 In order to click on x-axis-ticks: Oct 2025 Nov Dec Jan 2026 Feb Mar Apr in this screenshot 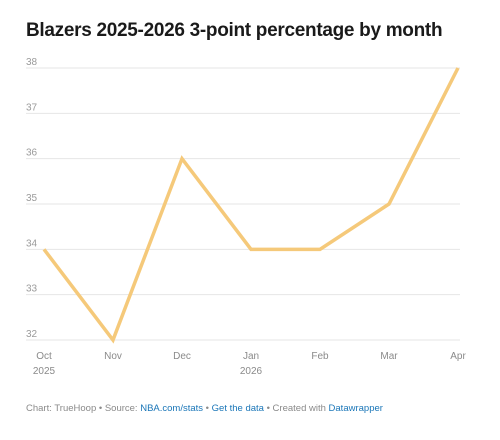, I will do `click(250, 364)`.